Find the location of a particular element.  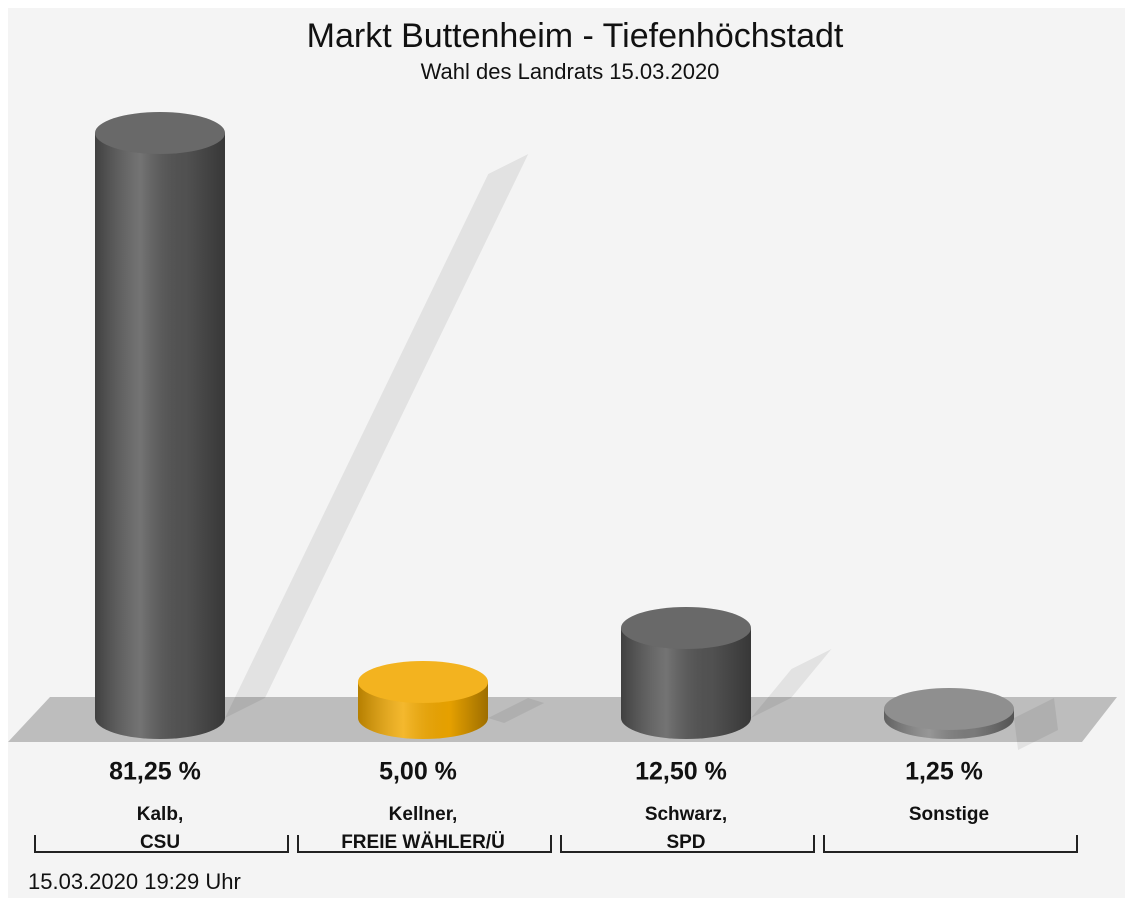

chart-subtitle: Wahl des Landrats 15.03.2020 is located at coordinates (570, 71).